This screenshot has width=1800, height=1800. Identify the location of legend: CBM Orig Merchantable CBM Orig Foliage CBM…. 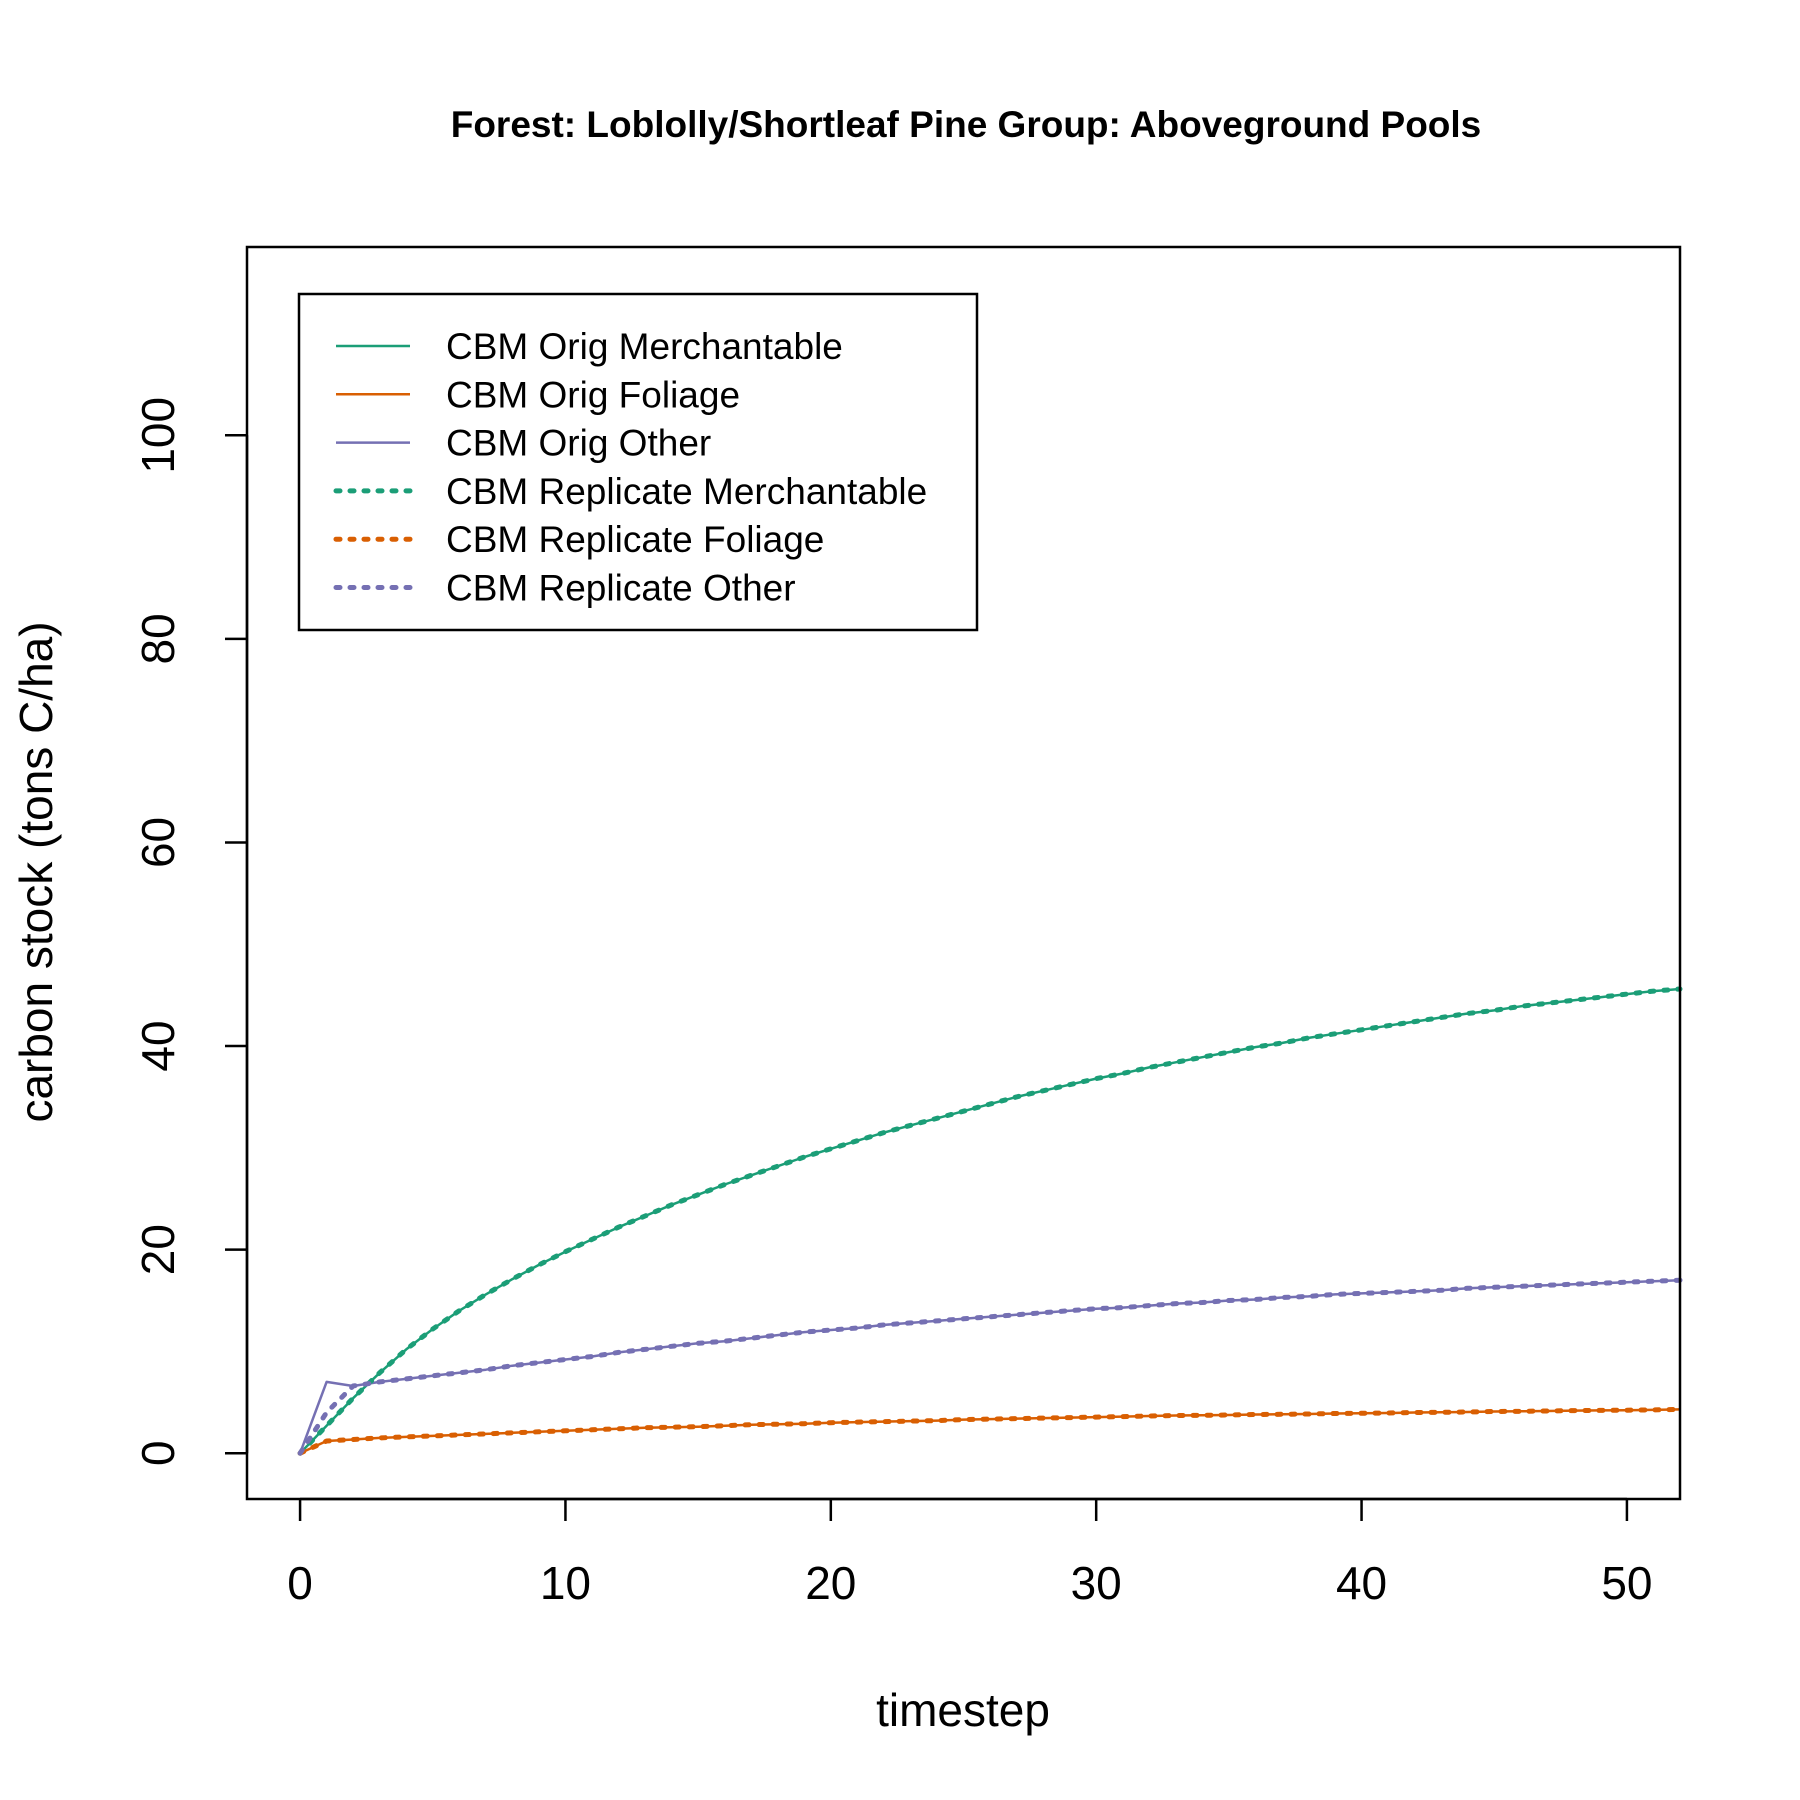
(638, 462).